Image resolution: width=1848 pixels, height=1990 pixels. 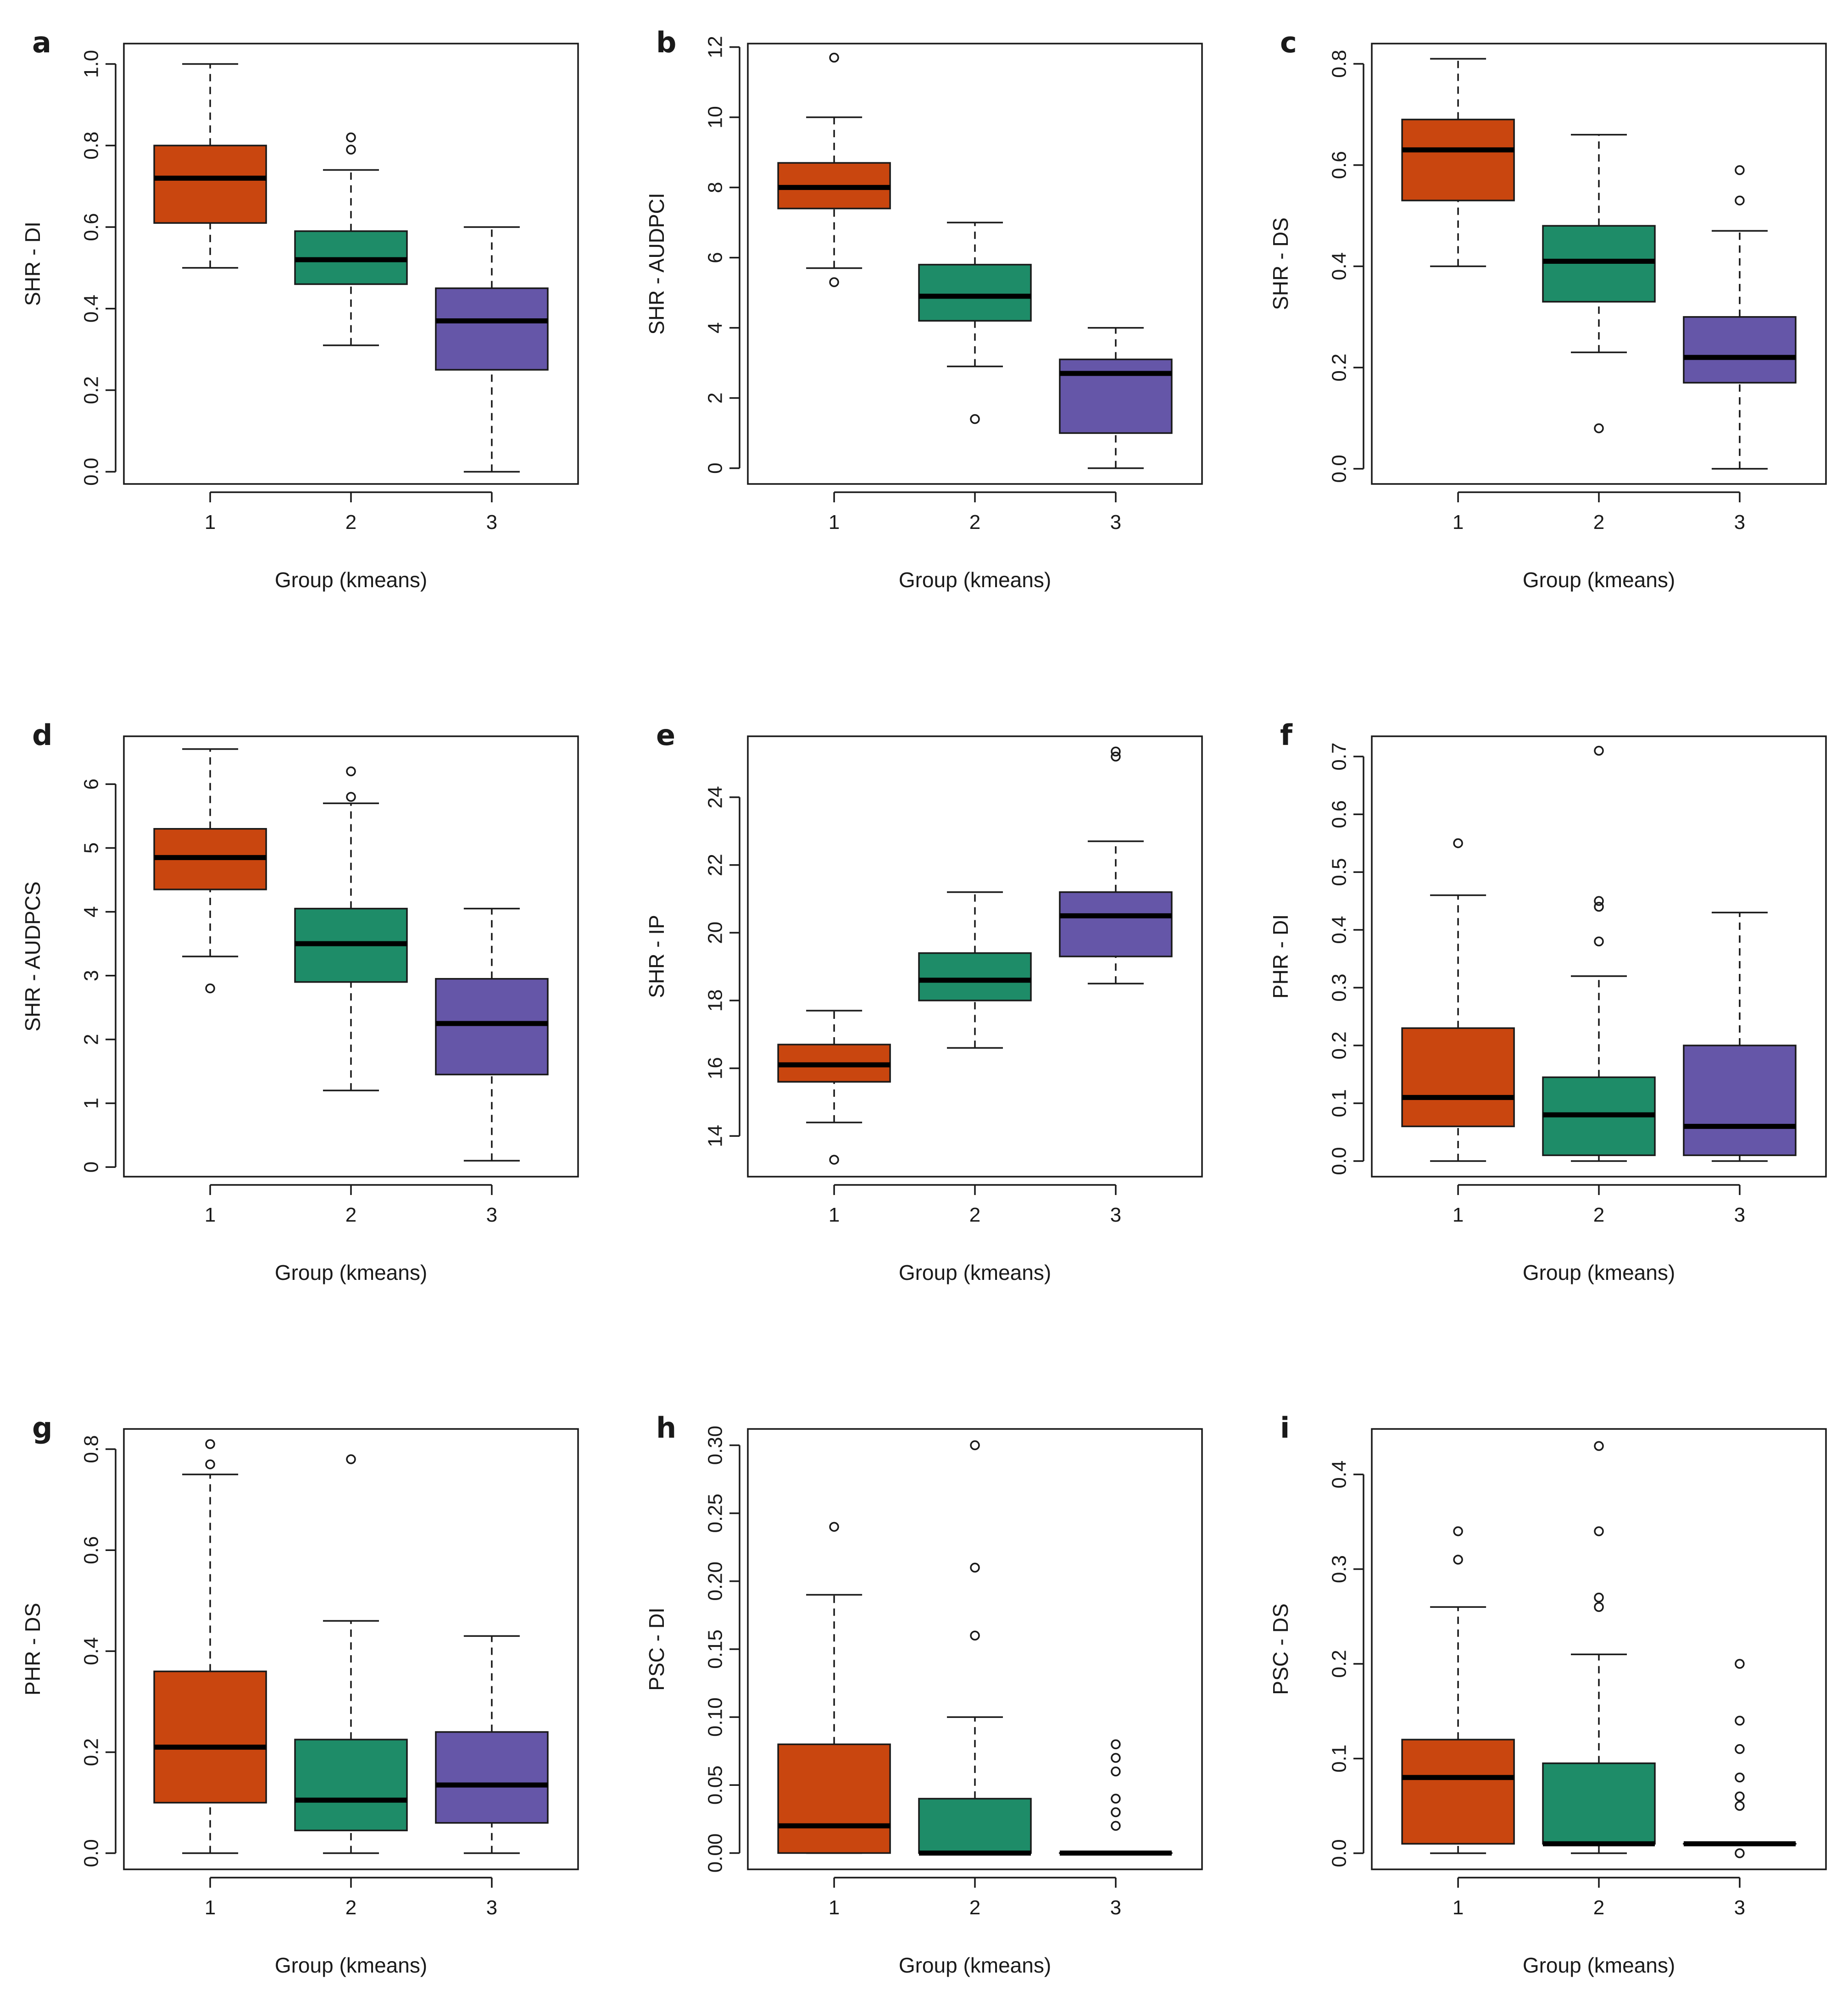 What do you see at coordinates (1339, 872) in the screenshot?
I see `y-tick-label: 0.5` at bounding box center [1339, 872].